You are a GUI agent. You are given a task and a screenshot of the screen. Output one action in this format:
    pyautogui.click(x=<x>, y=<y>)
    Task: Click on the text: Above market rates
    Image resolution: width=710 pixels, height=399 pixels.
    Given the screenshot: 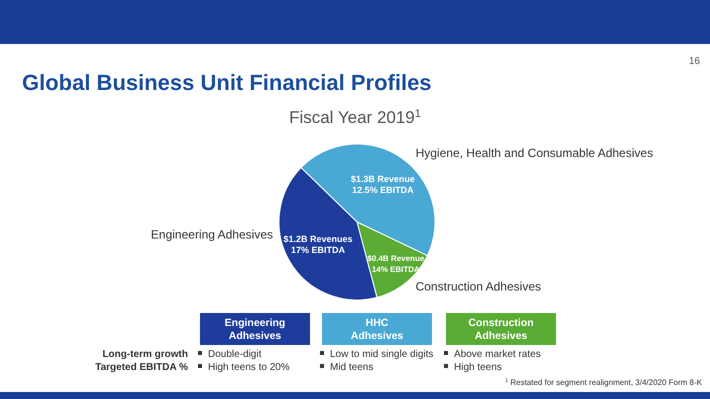 What is the action you would take?
    pyautogui.click(x=497, y=354)
    